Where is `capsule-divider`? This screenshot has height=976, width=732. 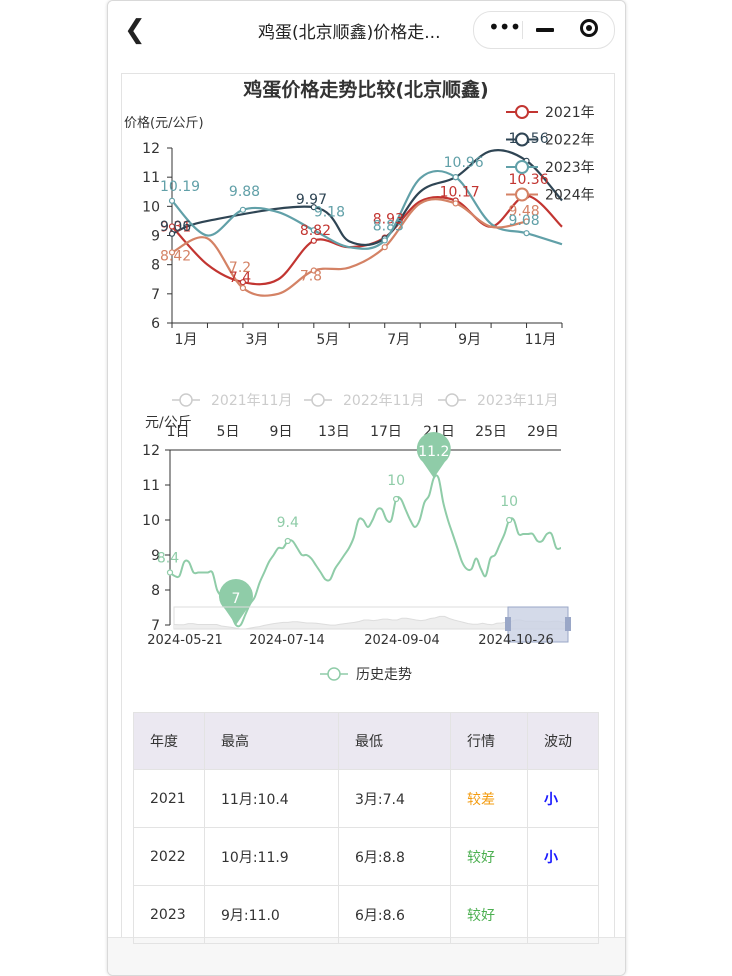 capsule-divider is located at coordinates (522, 30).